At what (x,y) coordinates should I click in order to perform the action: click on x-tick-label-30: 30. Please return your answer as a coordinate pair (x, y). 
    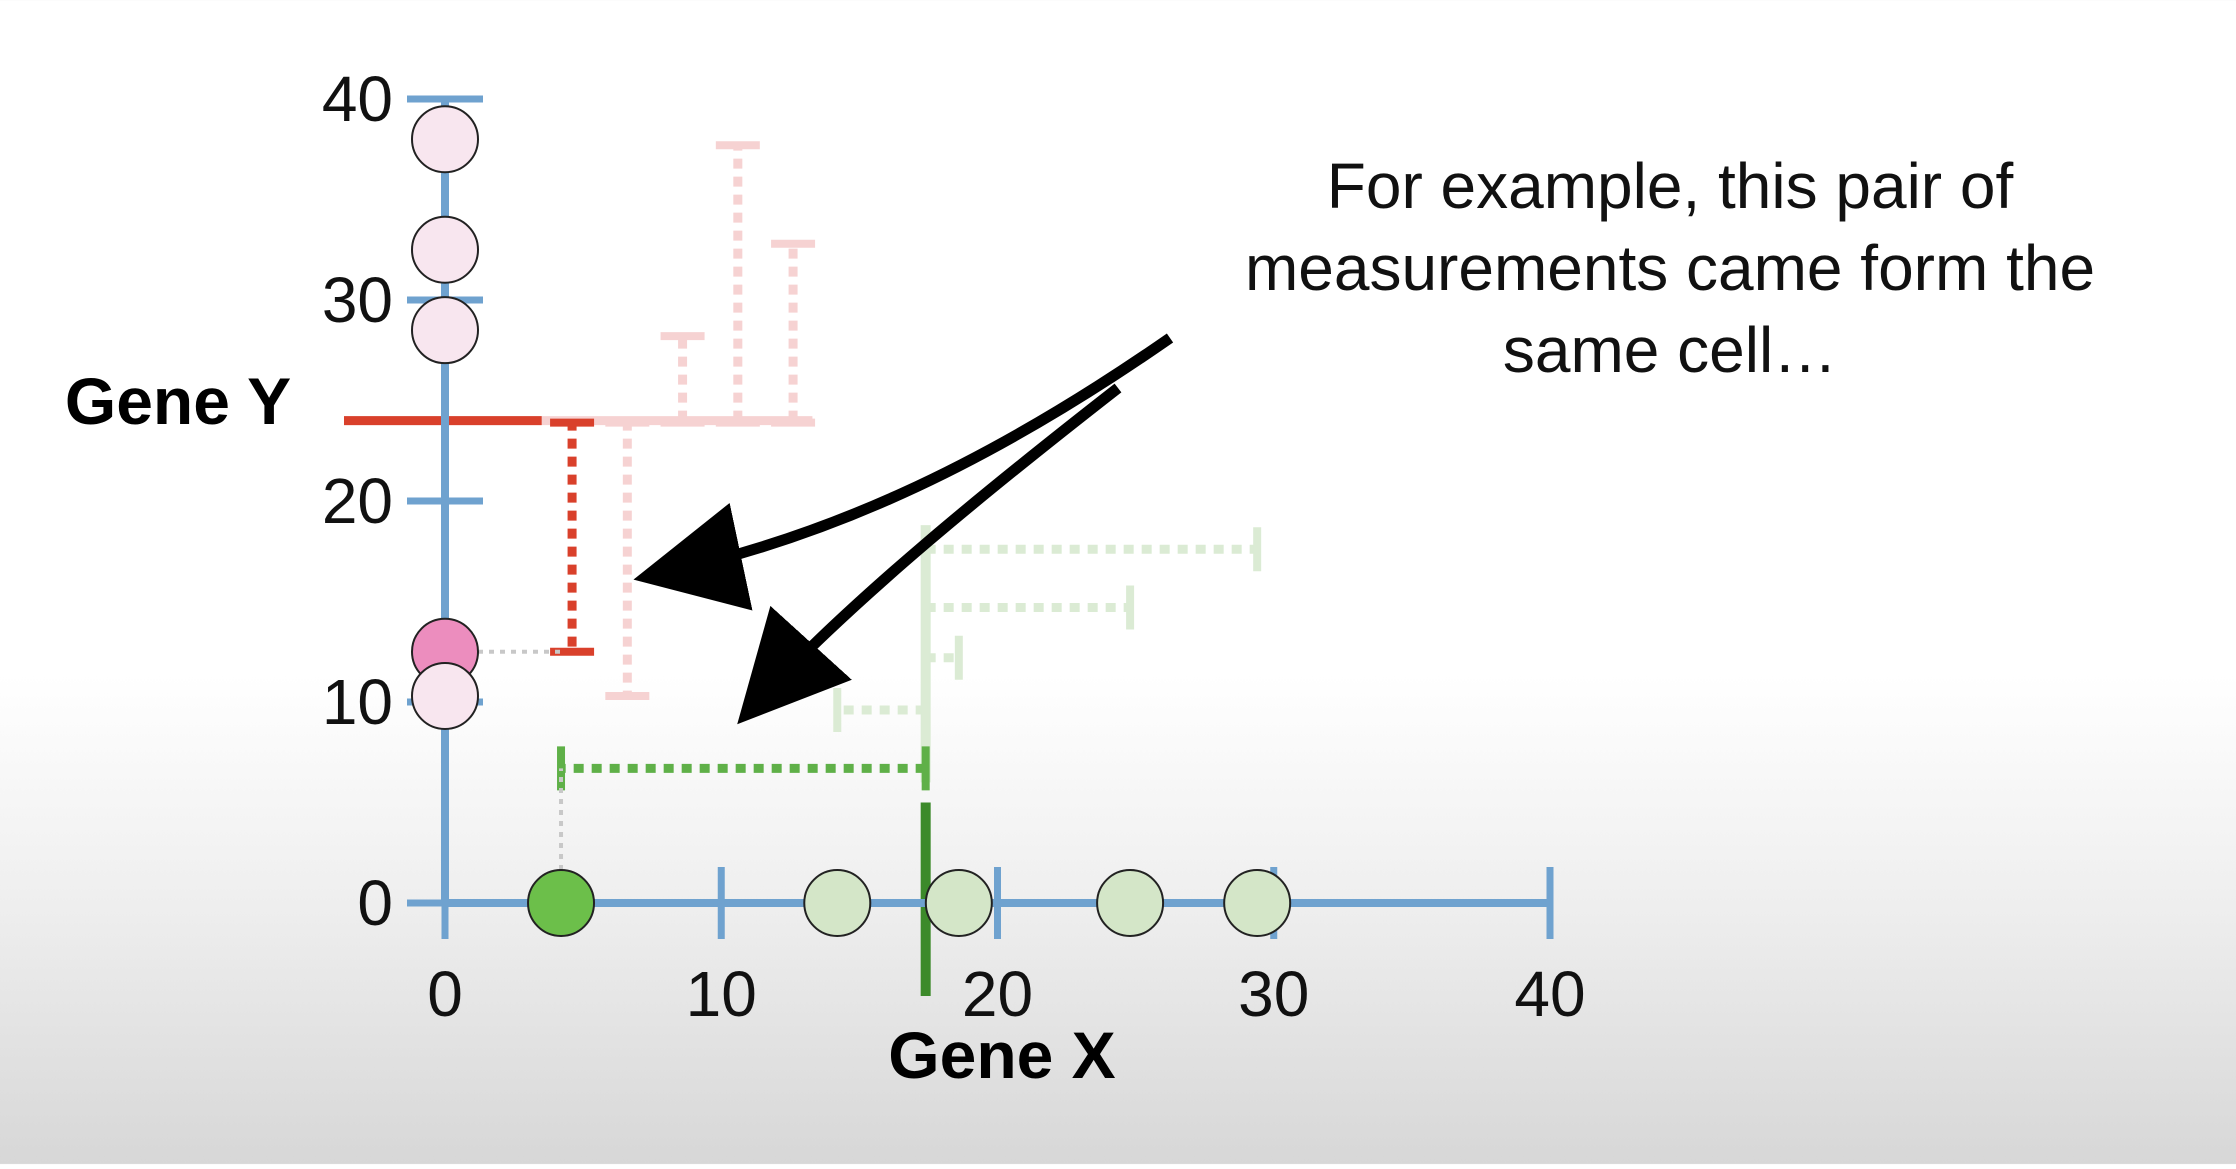
    Looking at the image, I should click on (1273, 994).